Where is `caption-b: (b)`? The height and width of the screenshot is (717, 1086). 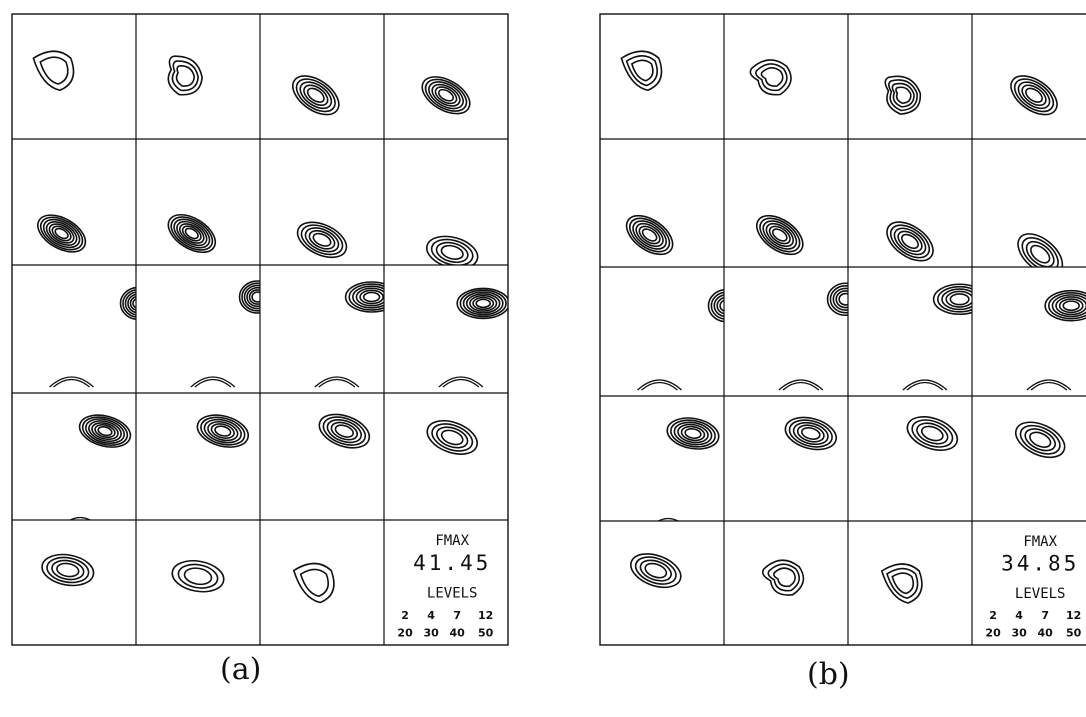
caption-b: (b) is located at coordinates (828, 674).